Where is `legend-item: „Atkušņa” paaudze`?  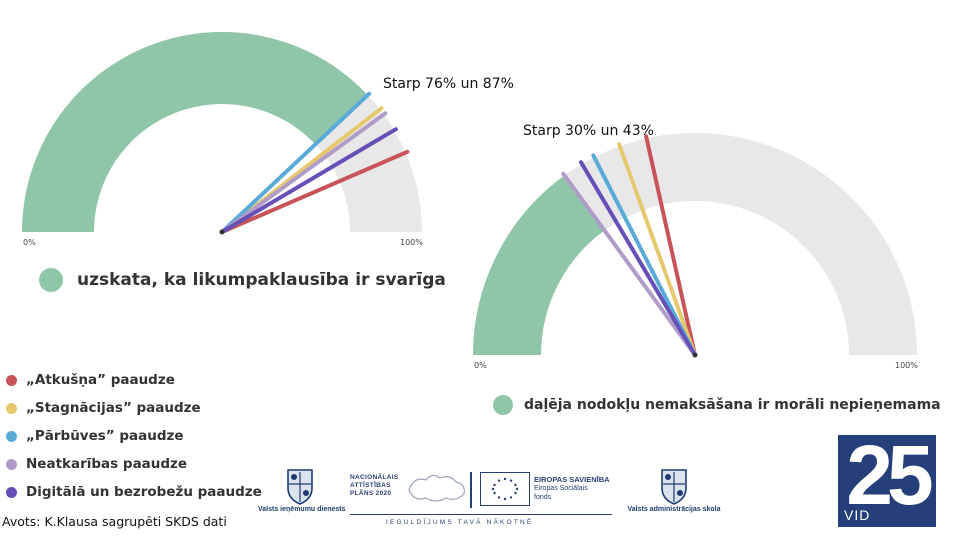 legend-item: „Atkušņa” paaudze is located at coordinates (134, 380).